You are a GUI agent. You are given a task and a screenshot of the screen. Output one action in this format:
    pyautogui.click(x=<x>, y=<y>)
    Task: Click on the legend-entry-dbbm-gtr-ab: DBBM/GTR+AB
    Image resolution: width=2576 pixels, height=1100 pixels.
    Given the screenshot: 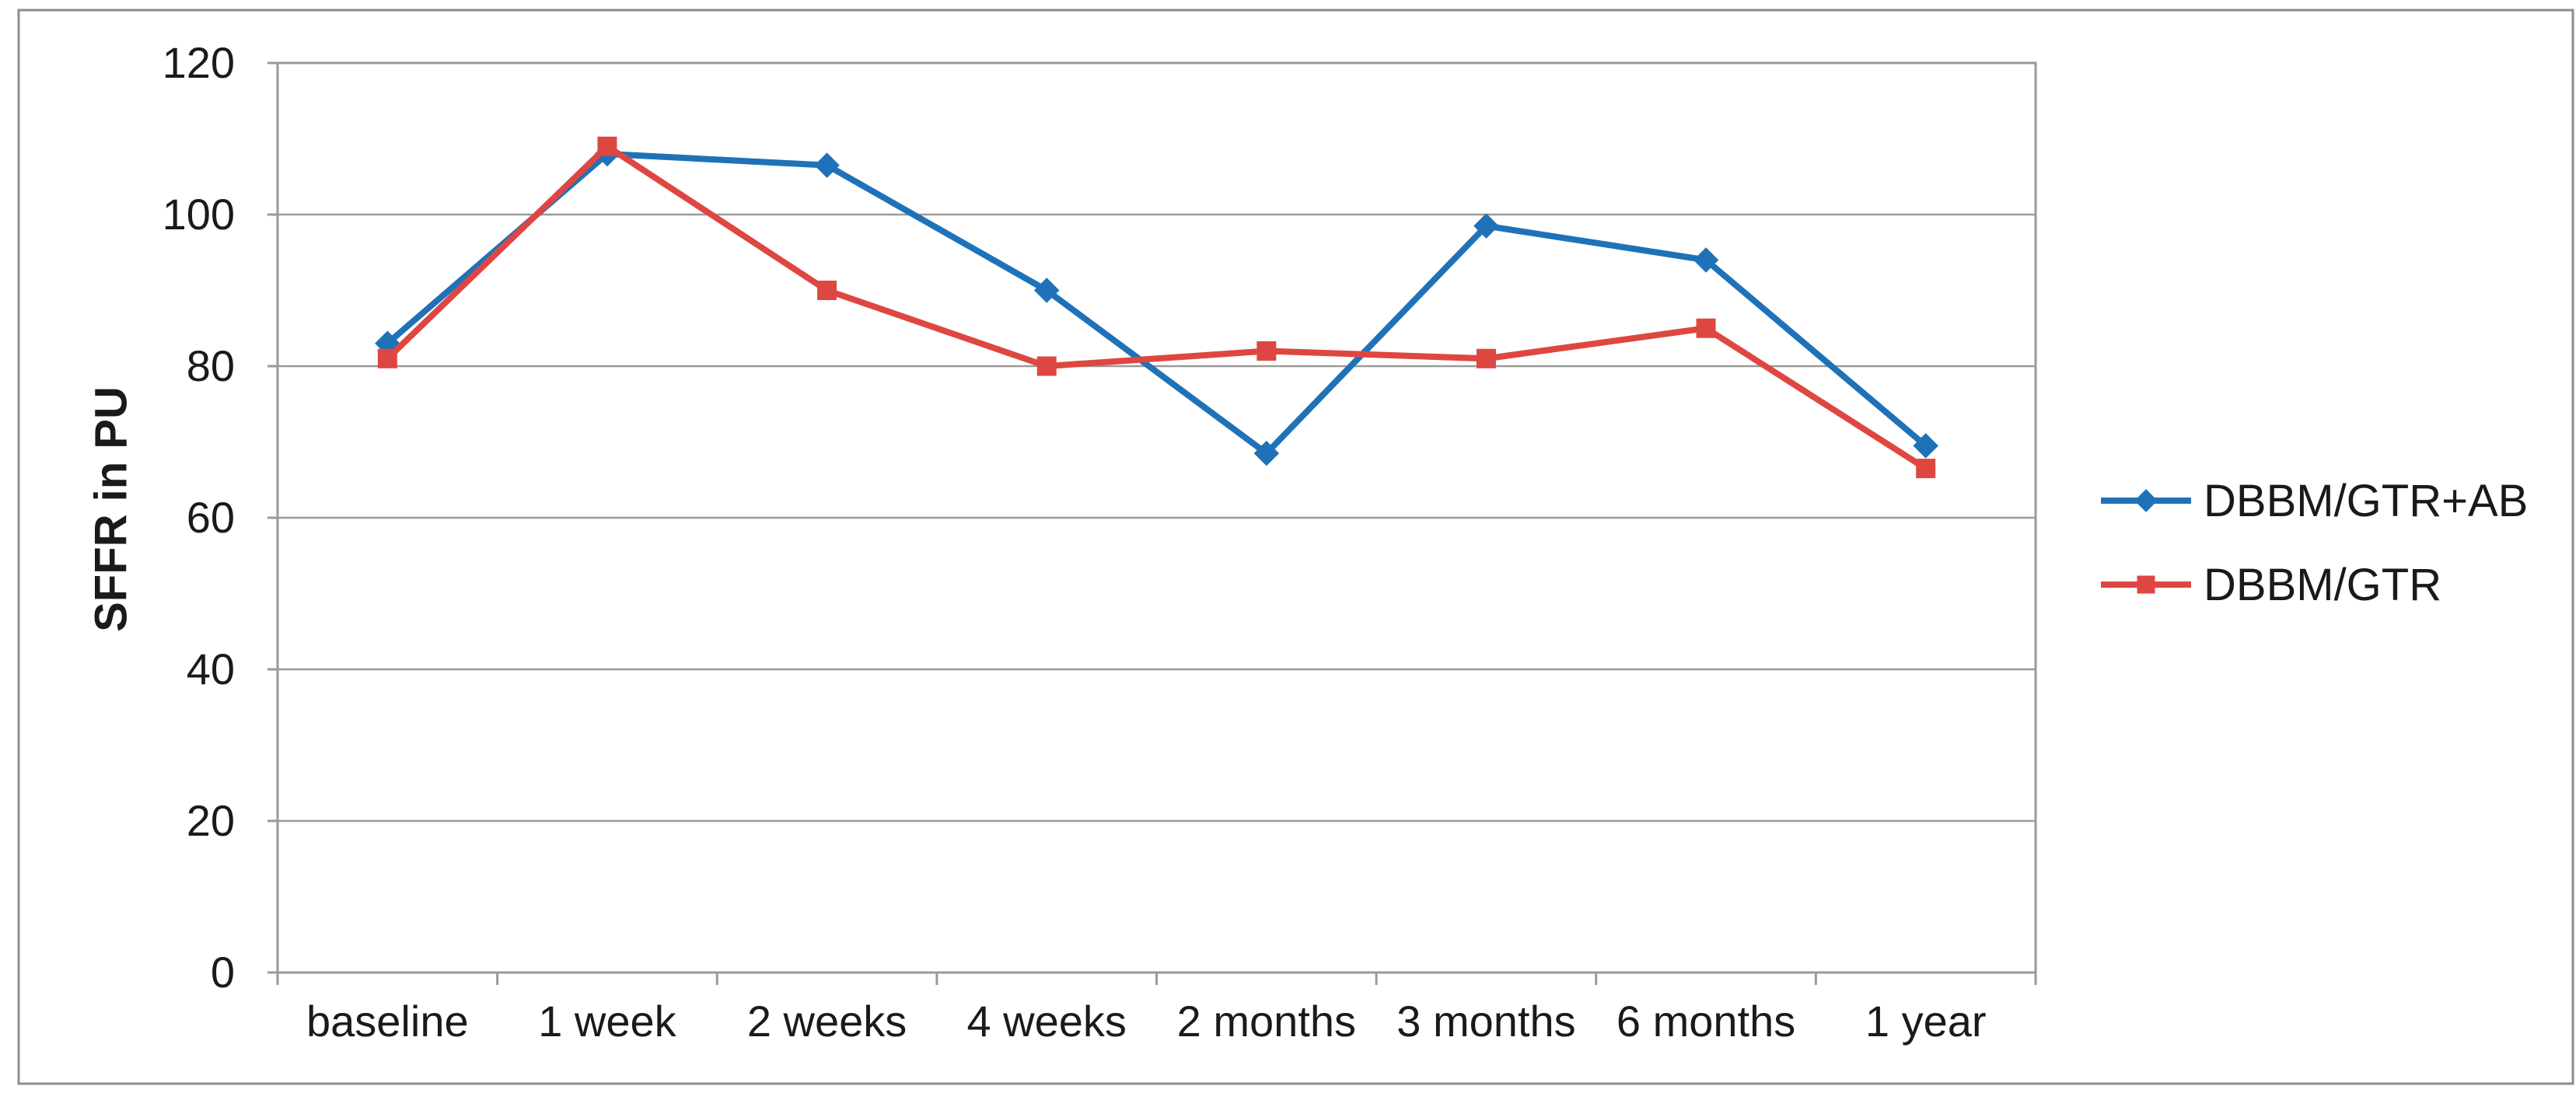 What is the action you would take?
    pyautogui.click(x=2313, y=501)
    